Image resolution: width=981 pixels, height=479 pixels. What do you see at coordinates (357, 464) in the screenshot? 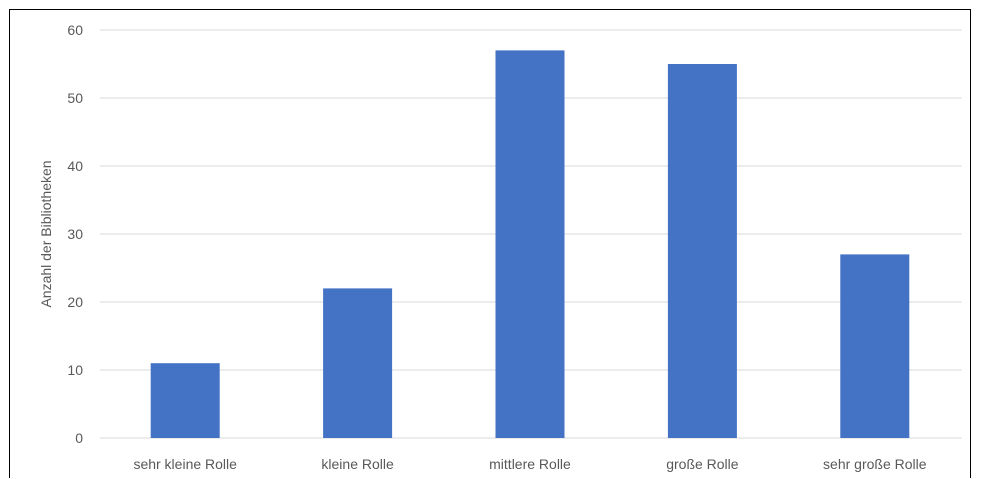
I see `x-tick-label: kleine Rolle` at bounding box center [357, 464].